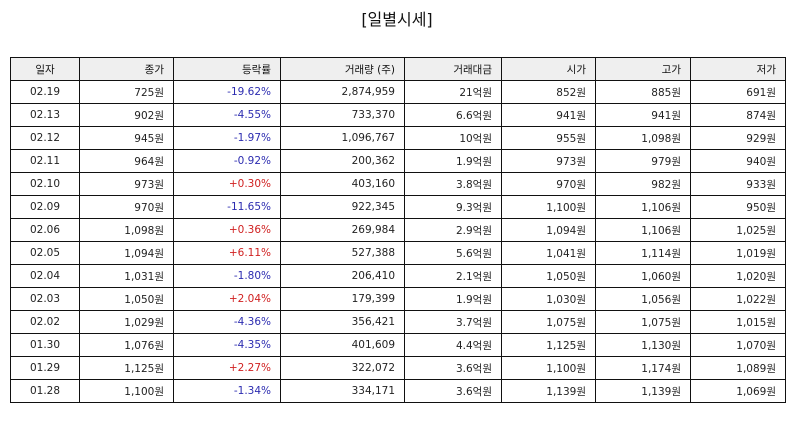 This screenshot has width=794, height=425. What do you see at coordinates (126, 207) in the screenshot?
I see `cell-close: 970원` at bounding box center [126, 207].